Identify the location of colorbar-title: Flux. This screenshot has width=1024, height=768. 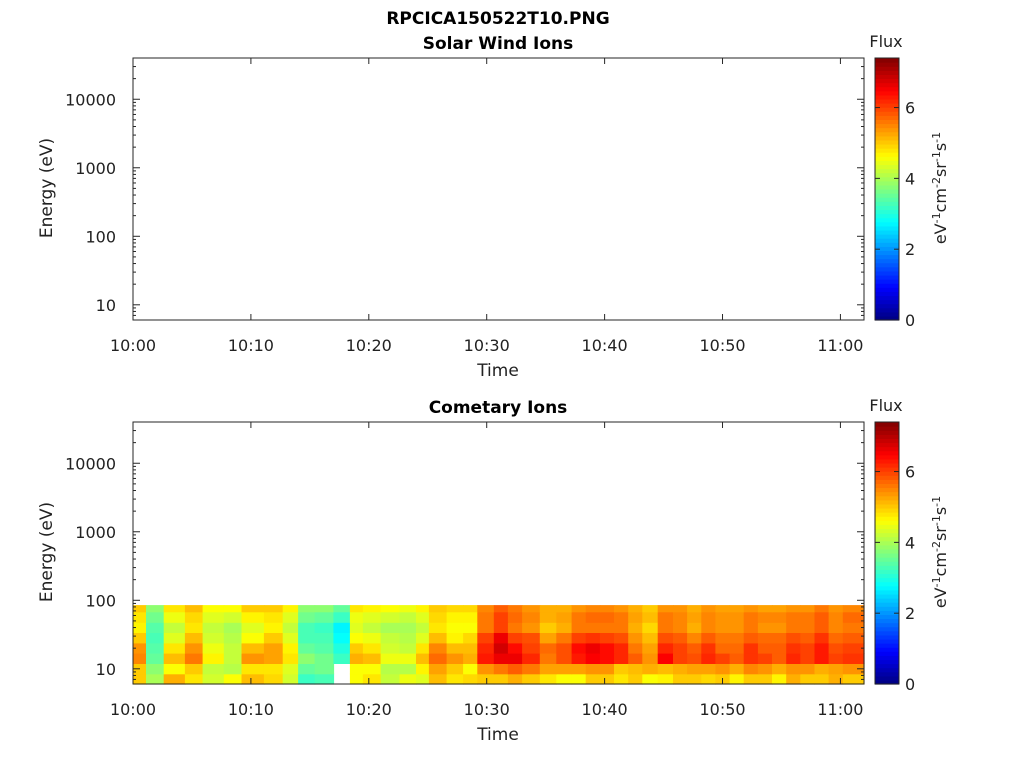
(885, 41).